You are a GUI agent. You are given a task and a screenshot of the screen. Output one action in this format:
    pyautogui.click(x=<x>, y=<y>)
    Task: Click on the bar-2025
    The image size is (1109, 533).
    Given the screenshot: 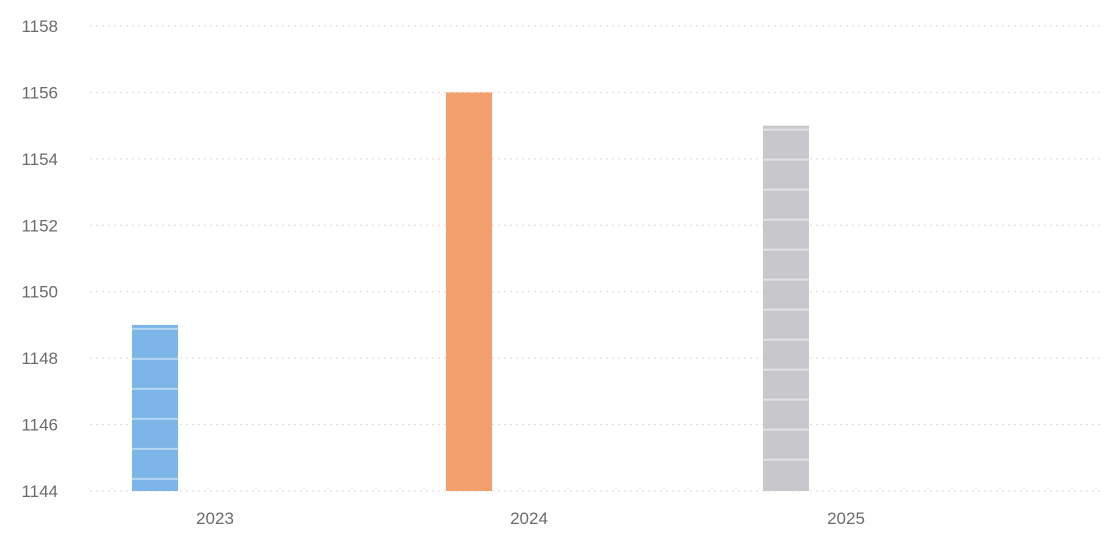 What is the action you would take?
    pyautogui.click(x=786, y=308)
    